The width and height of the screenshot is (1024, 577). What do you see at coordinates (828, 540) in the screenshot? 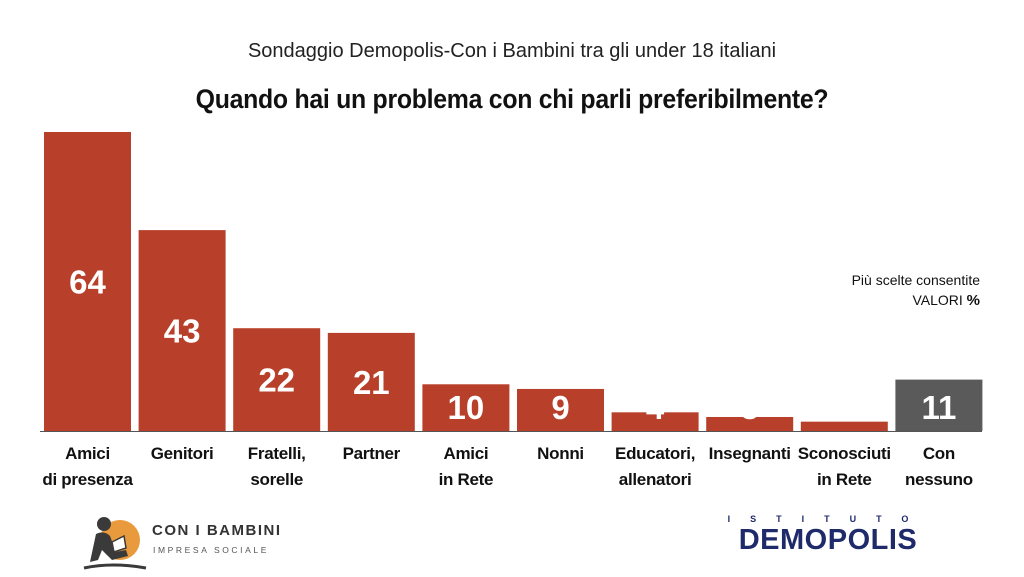
I see `demopolis-wordmark: DEMOPOLIS` at bounding box center [828, 540].